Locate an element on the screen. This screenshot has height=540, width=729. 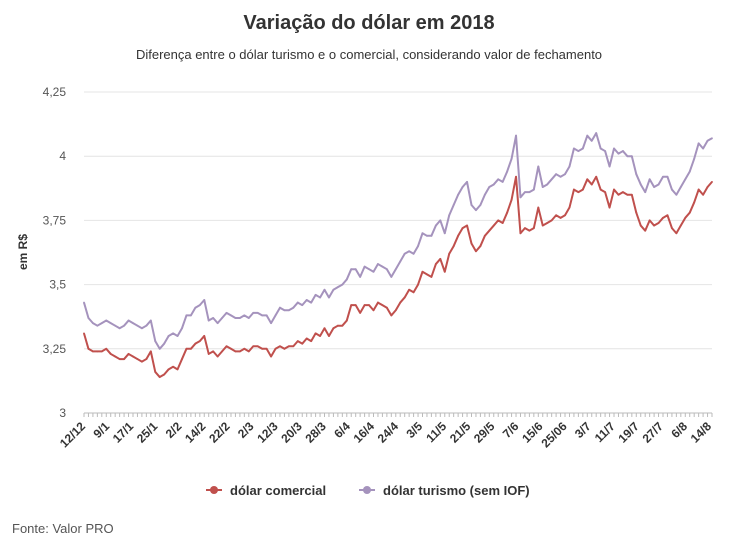
legend-item-turismo: dólar turismo (sem IOF) is located at coordinates (444, 490).